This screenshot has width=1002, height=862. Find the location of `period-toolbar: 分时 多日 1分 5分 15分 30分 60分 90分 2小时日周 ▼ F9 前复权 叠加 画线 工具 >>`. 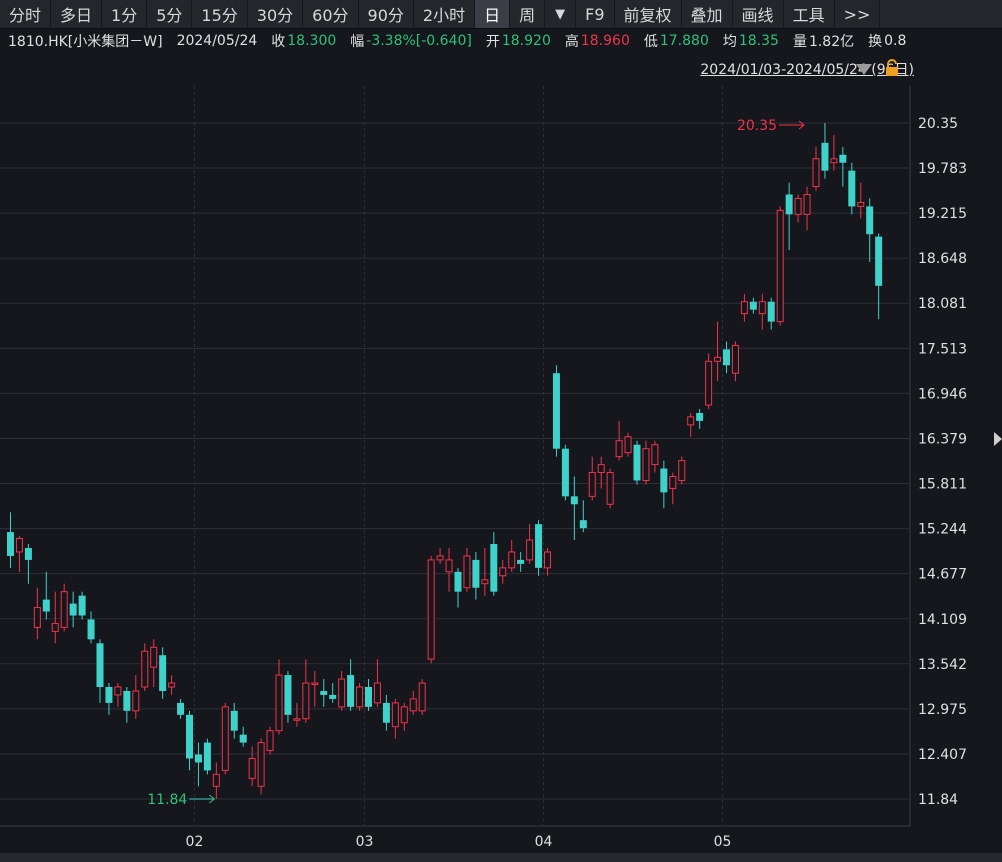

period-toolbar: 分时 多日 1分 5分 15分 30分 60分 90分 2小时日周 ▼ F9 前复权 叠加 画线 工具 >> is located at coordinates (501, 14).